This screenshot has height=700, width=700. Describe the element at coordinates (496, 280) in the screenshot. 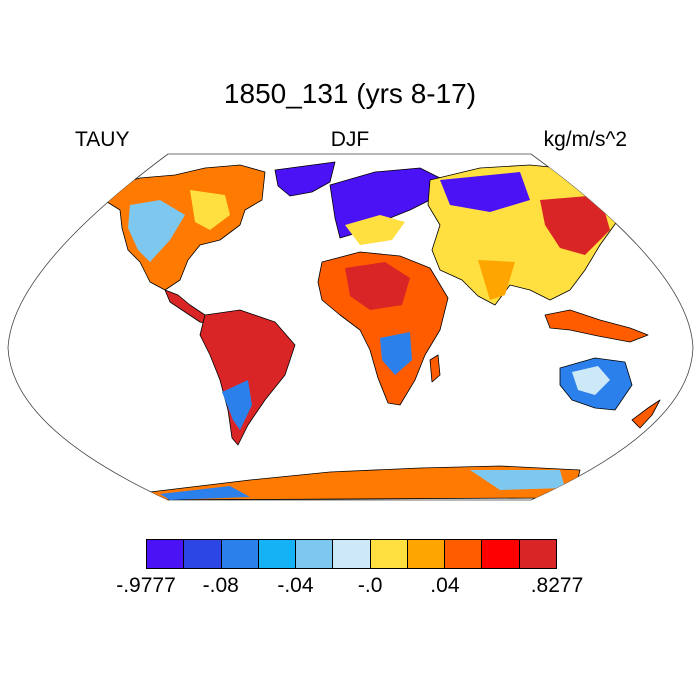

I see `india` at that location.